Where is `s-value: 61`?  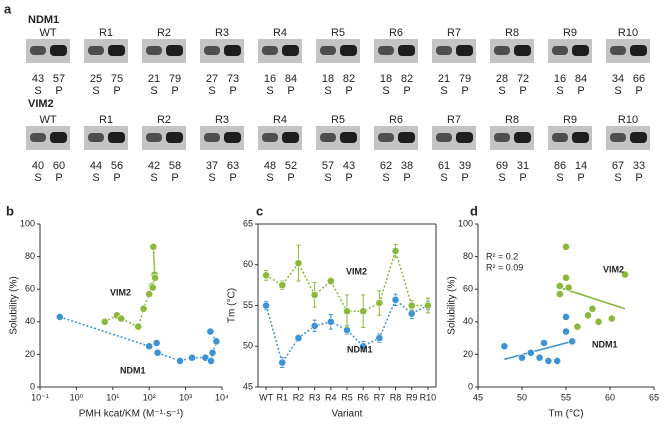 s-value: 61 is located at coordinates (444, 166).